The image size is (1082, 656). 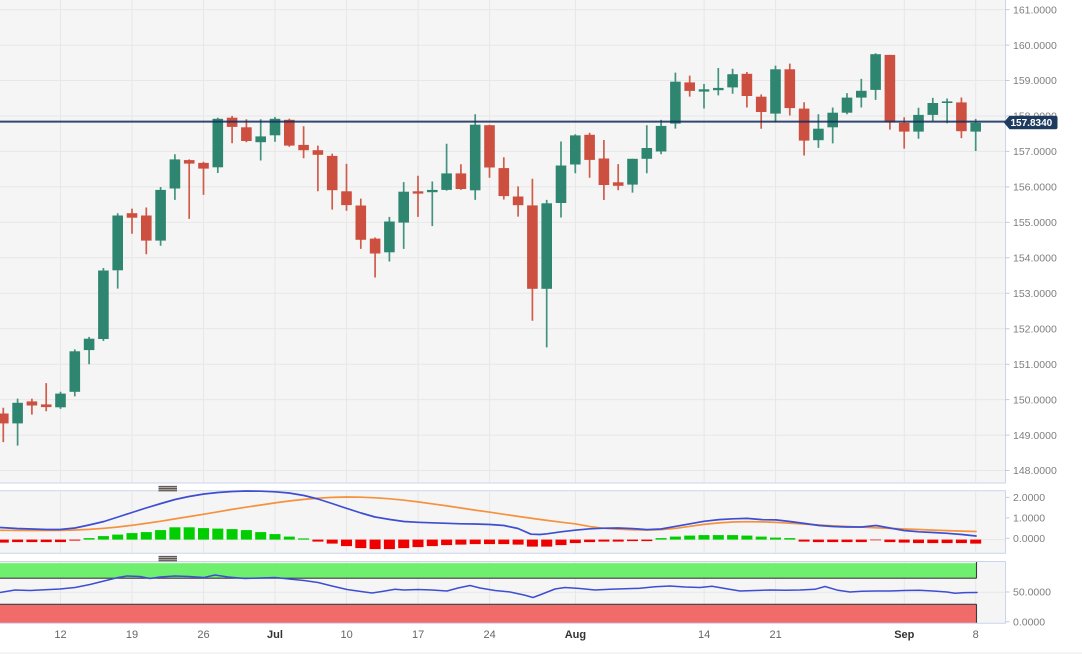 I want to click on svg-text: 10, so click(x=346, y=635).